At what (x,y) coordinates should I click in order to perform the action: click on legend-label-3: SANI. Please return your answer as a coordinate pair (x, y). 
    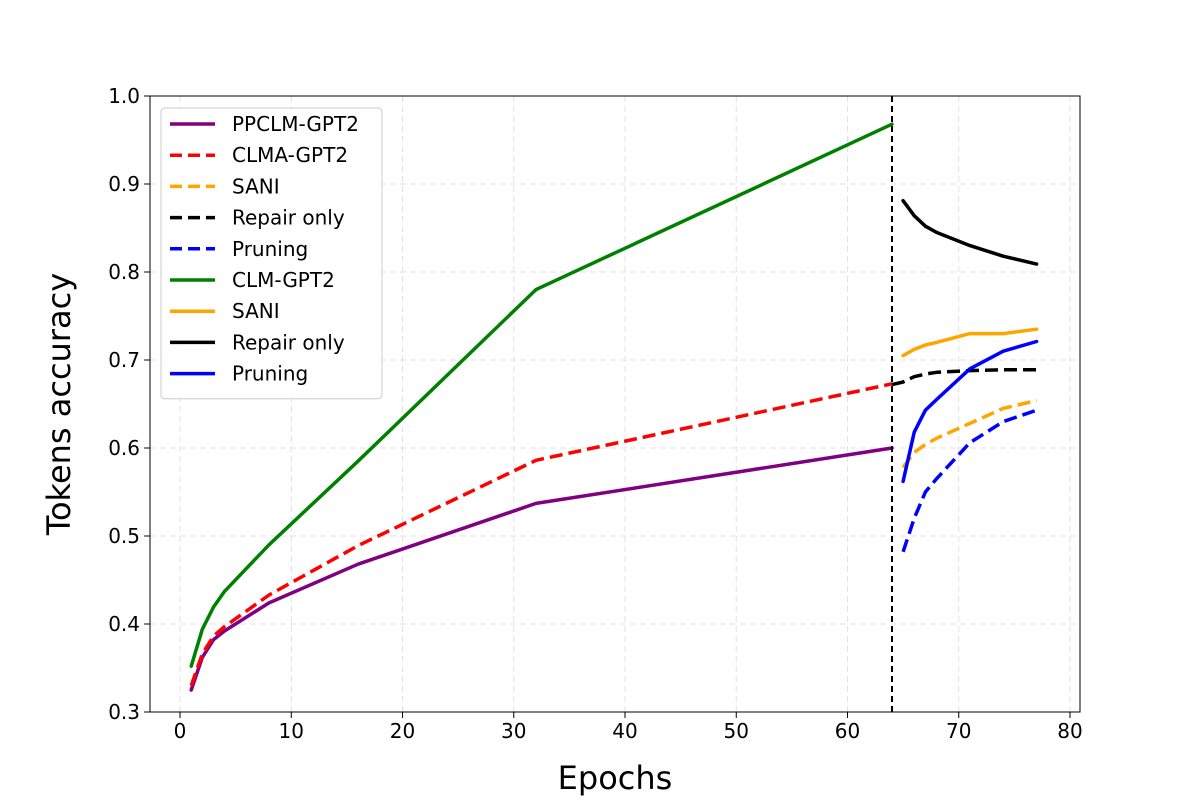
    Looking at the image, I should click on (256, 186).